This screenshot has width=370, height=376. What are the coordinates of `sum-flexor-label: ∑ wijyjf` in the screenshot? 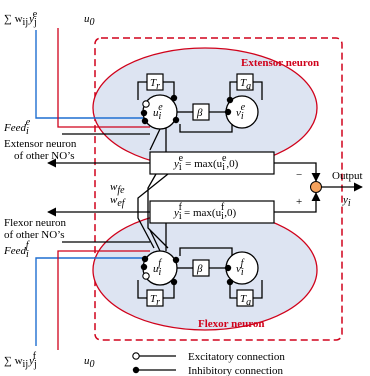 It's located at (20, 360).